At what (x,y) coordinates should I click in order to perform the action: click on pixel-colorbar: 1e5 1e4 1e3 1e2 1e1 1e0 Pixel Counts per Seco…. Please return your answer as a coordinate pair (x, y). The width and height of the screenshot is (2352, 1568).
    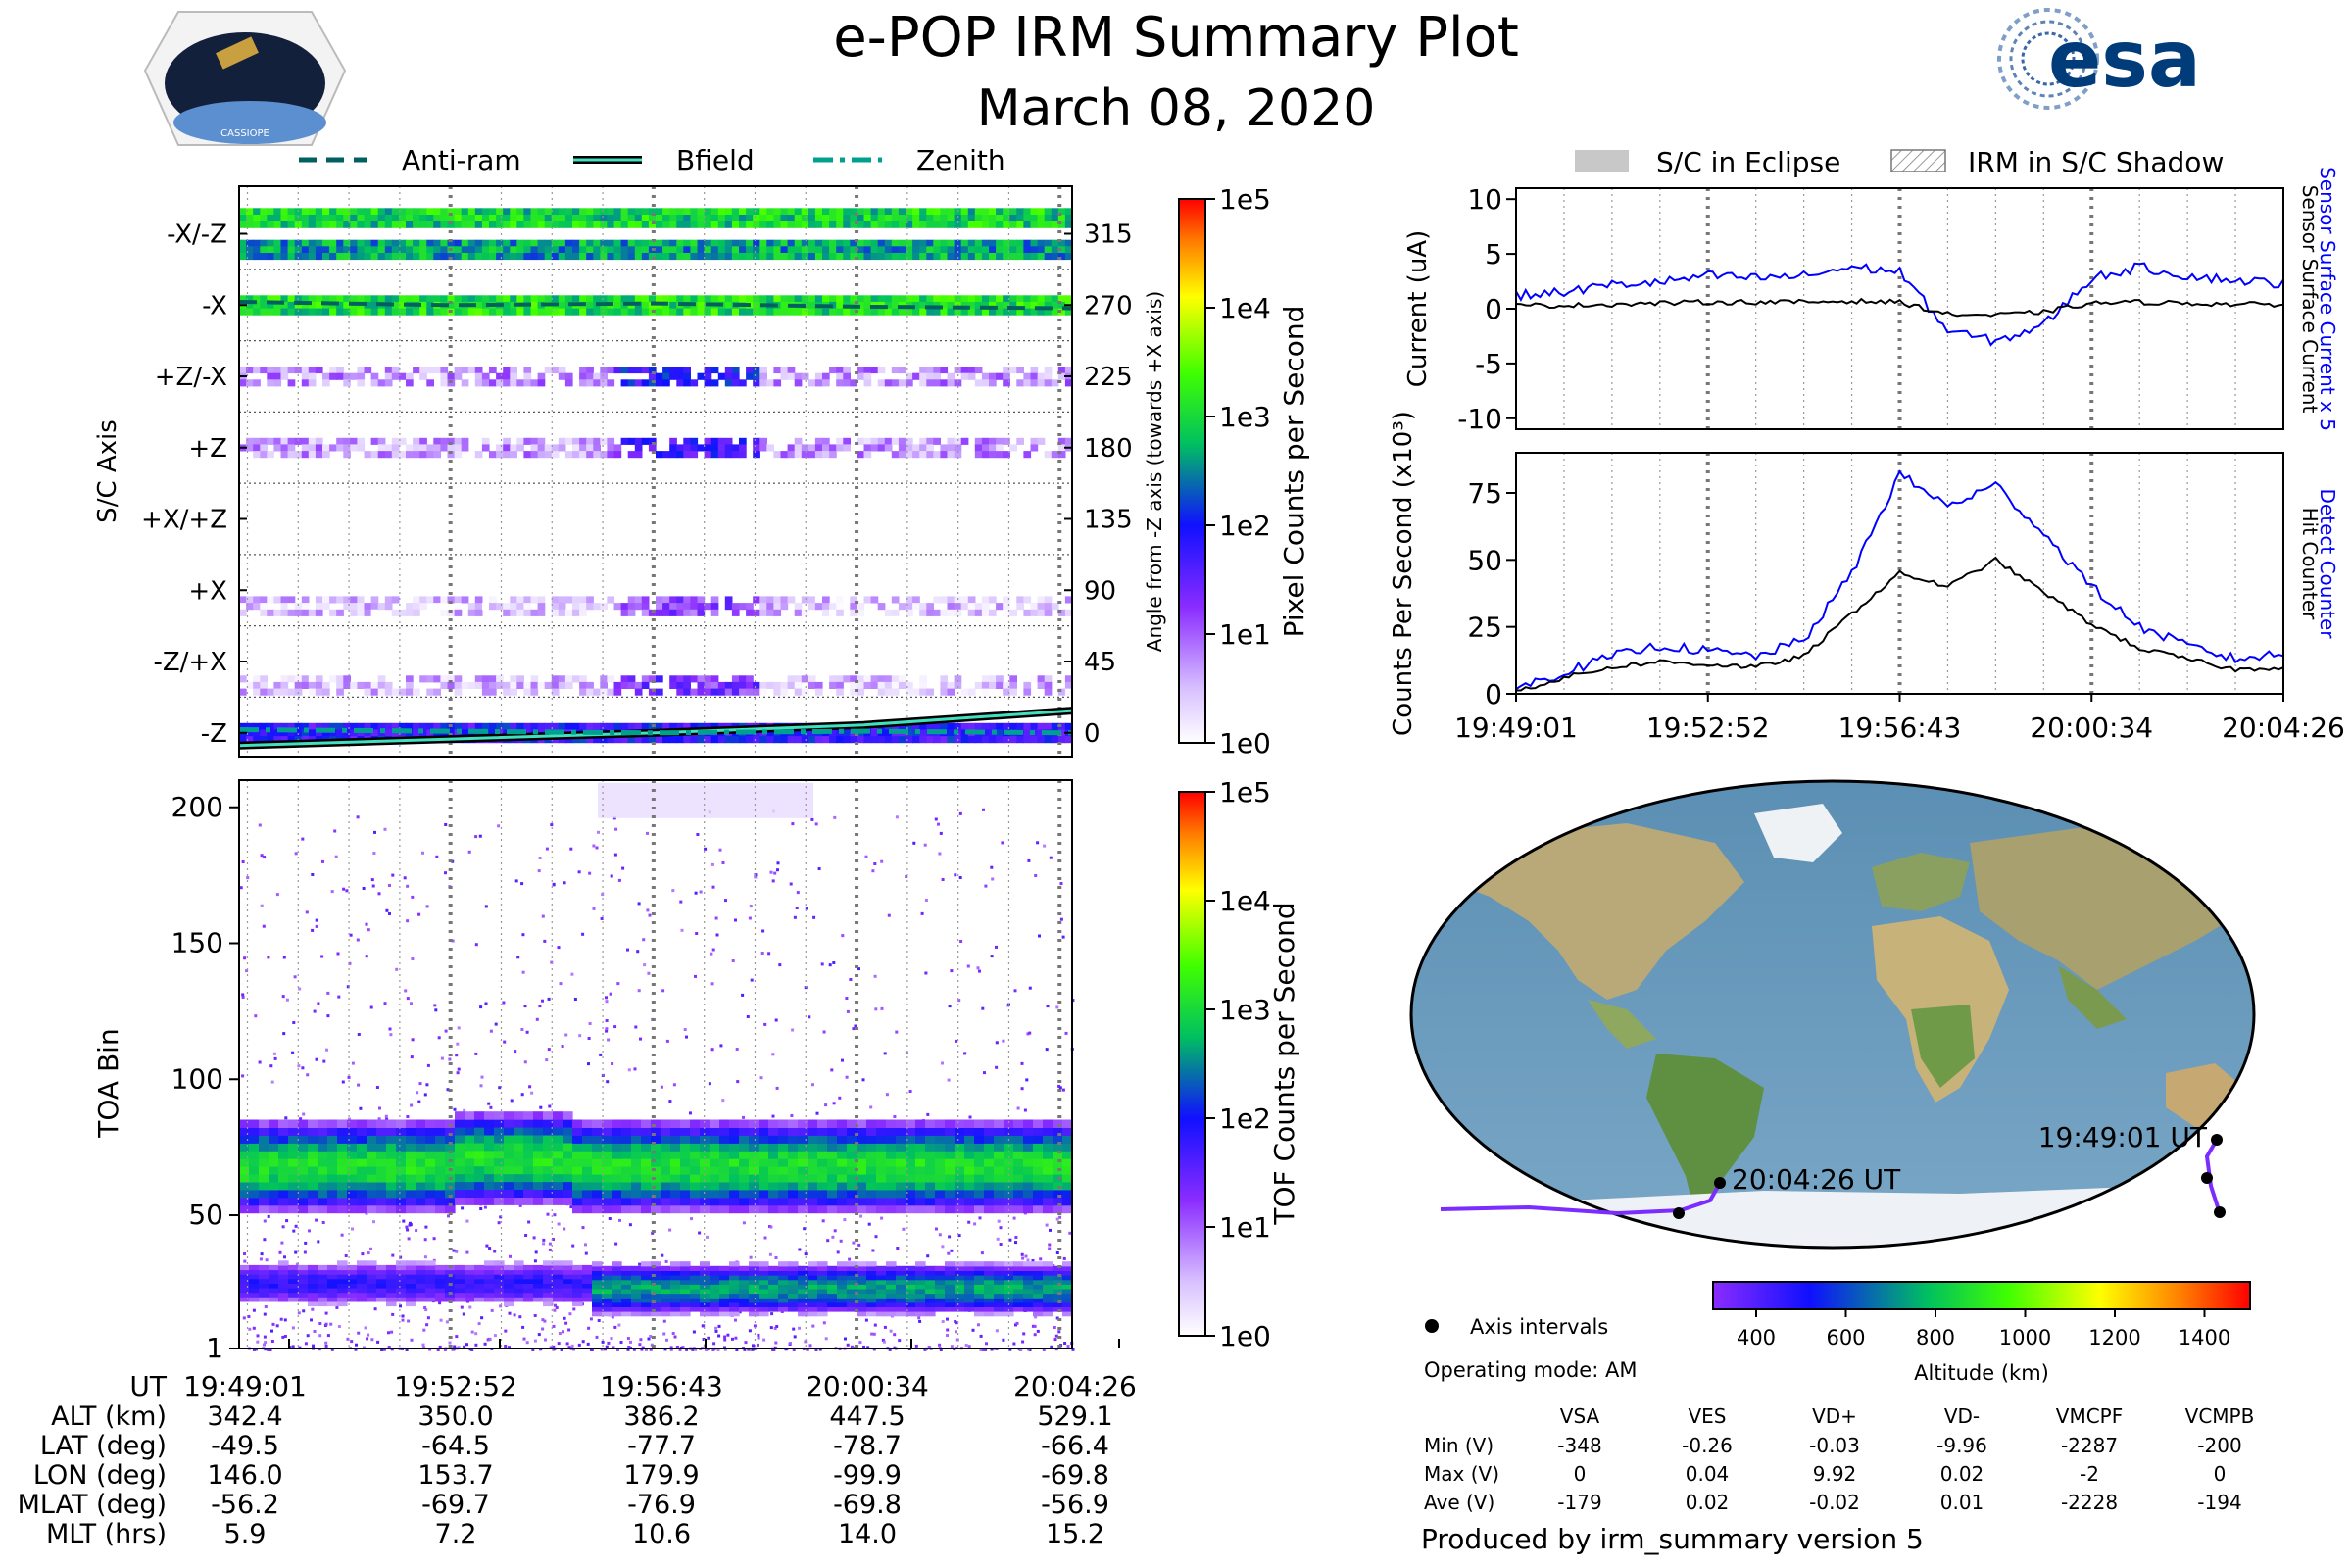
    Looking at the image, I should click on (1244, 471).